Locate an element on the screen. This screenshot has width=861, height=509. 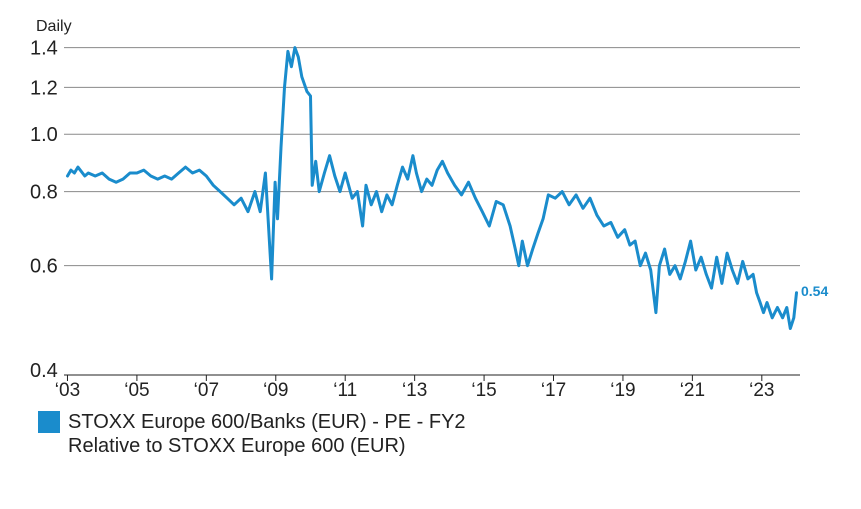
x-tick-label: ‘11 is located at coordinates (345, 390).